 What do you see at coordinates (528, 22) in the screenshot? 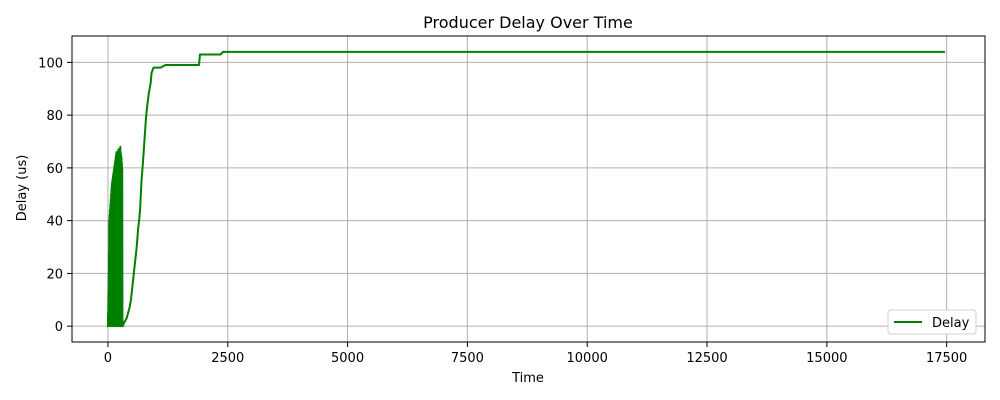
I see `chart-title: Producer Delay Over Time` at bounding box center [528, 22].